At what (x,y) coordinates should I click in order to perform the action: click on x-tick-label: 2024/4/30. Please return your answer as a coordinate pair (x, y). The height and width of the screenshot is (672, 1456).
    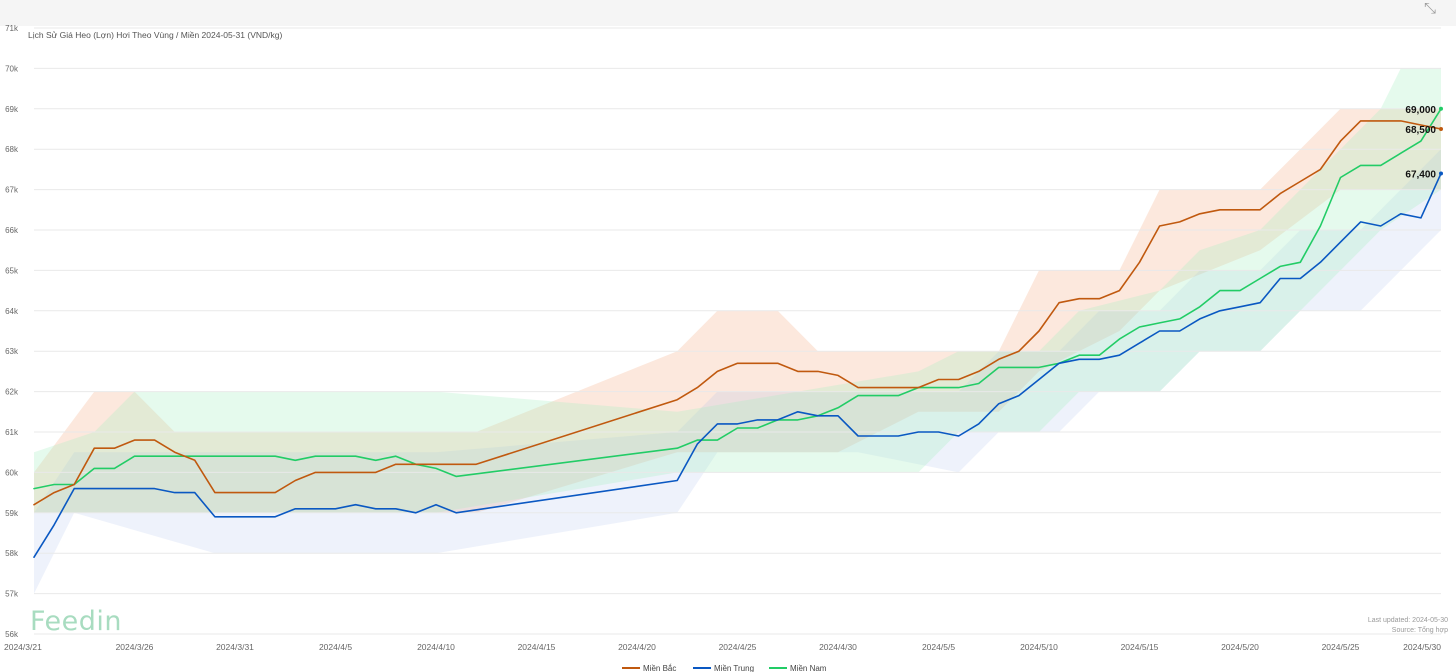
    Looking at the image, I should click on (838, 647).